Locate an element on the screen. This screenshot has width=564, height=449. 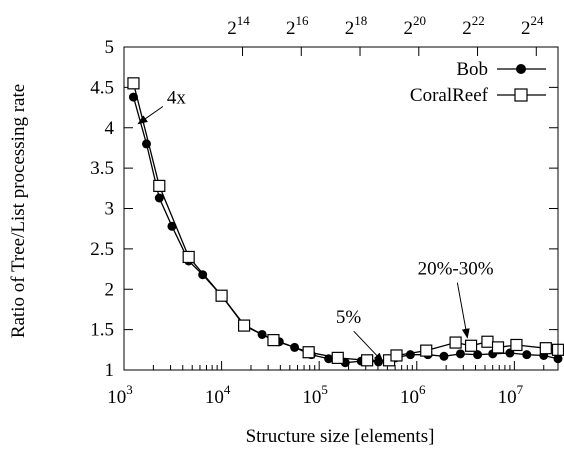
x-tick-label: 10⁵ is located at coordinates (315, 395).